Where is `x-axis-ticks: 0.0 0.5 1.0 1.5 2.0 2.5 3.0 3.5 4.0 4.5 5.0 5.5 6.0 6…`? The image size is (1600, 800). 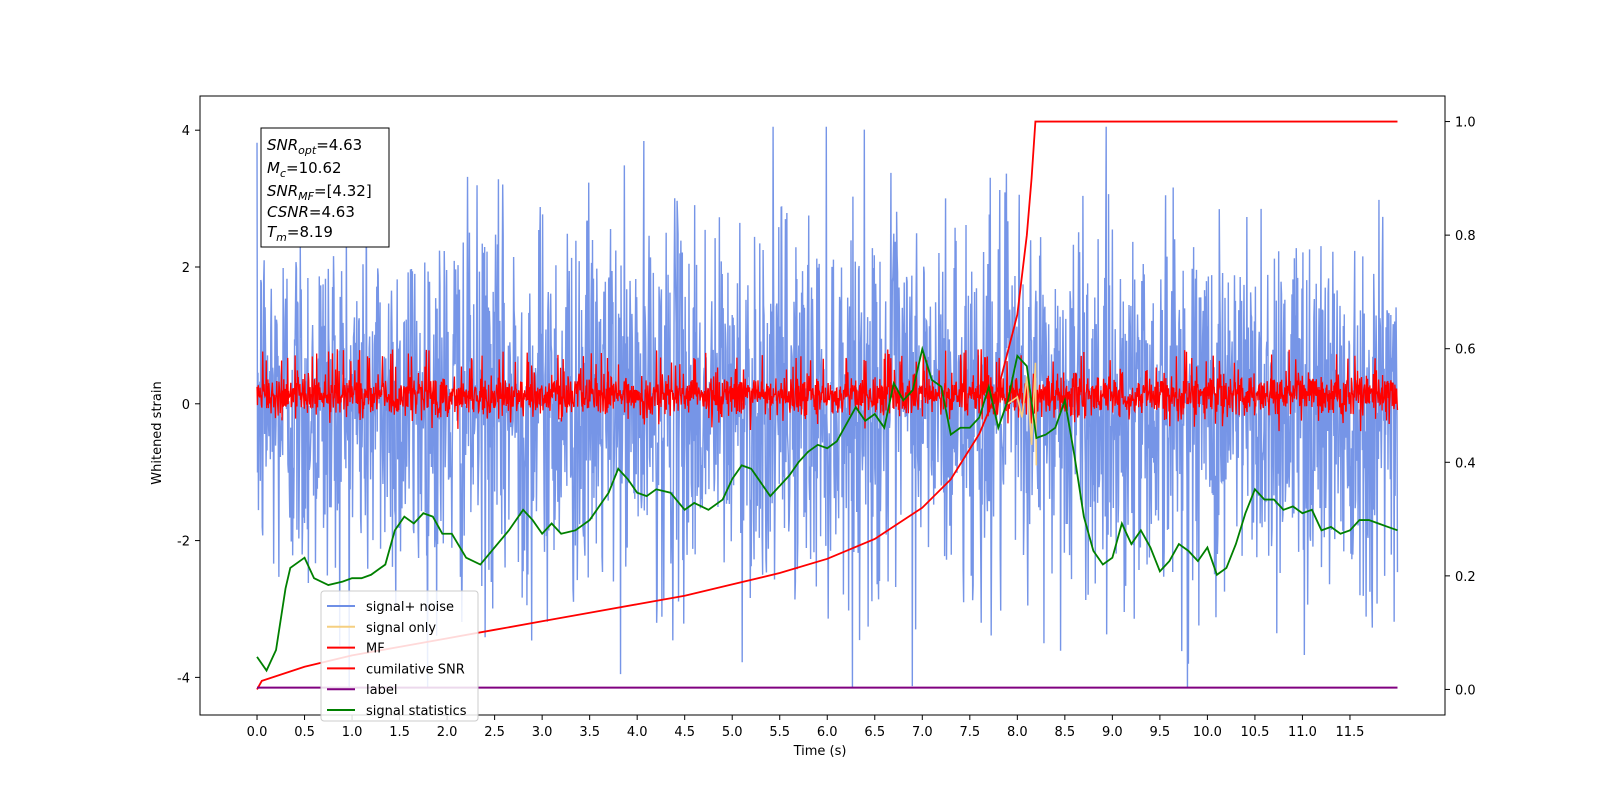
x-axis-ticks: 0.0 0.5 1.0 1.5 2.0 2.5 3.0 3.5 4.0 4.5 5.0 5.5 6.0 6… is located at coordinates (805, 727).